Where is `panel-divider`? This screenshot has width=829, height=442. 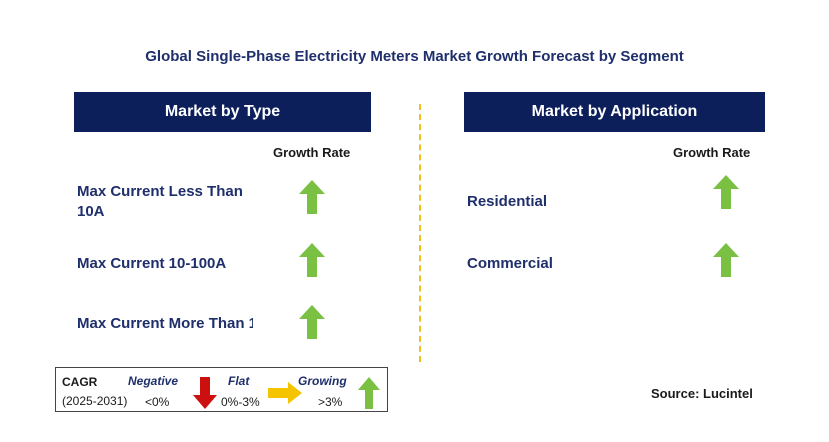
panel-divider is located at coordinates (420, 233).